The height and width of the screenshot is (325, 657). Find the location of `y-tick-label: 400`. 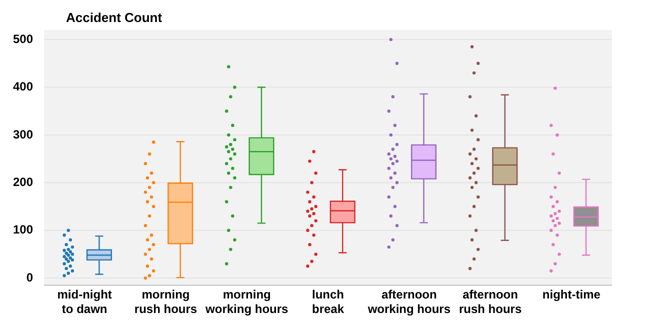

y-tick-label: 400 is located at coordinates (23, 87).